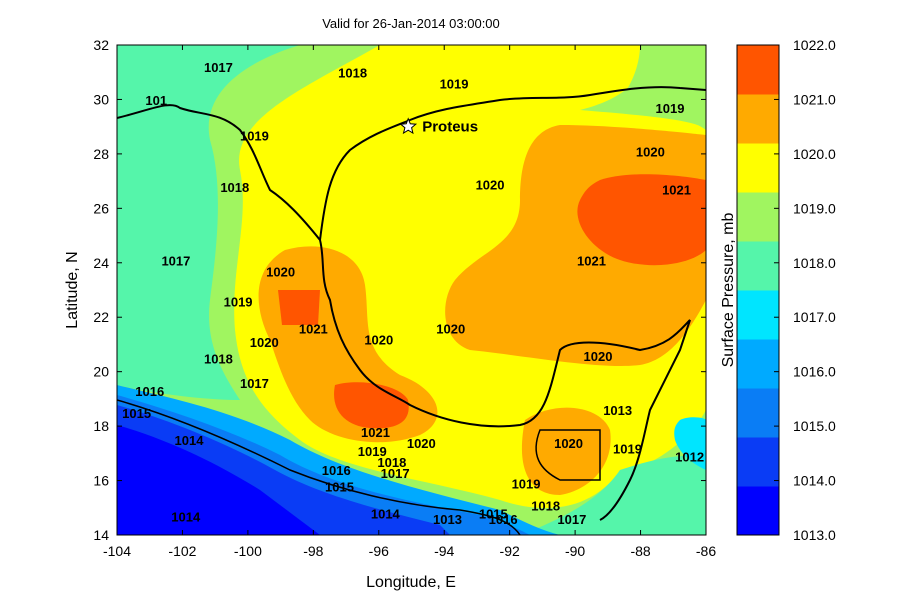 This screenshot has height=600, width=900. I want to click on x-tick-label: -98, so click(313, 551).